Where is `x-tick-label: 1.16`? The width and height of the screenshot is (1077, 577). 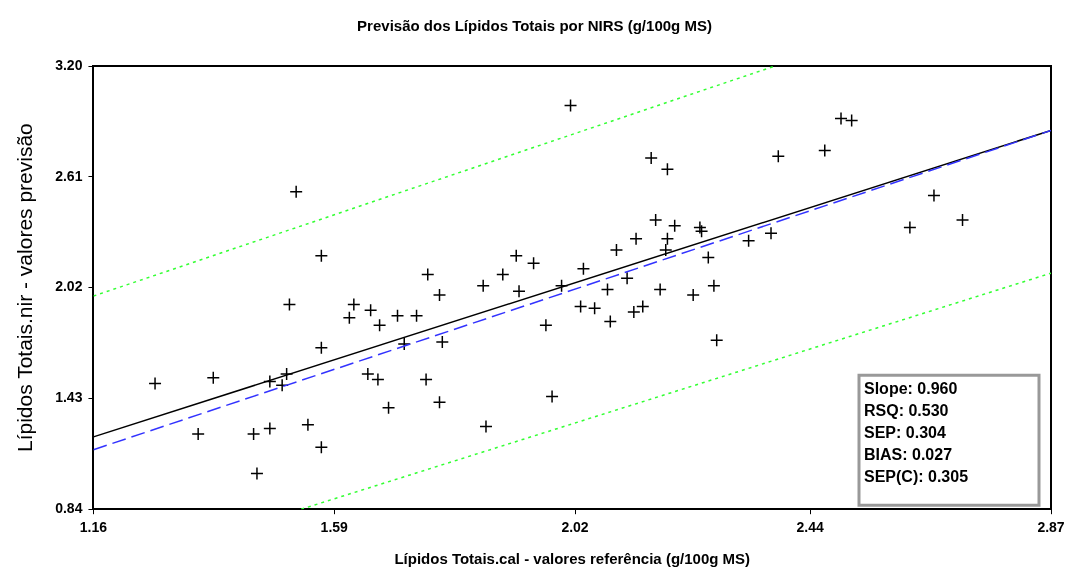 x-tick-label: 1.16 is located at coordinates (93, 527).